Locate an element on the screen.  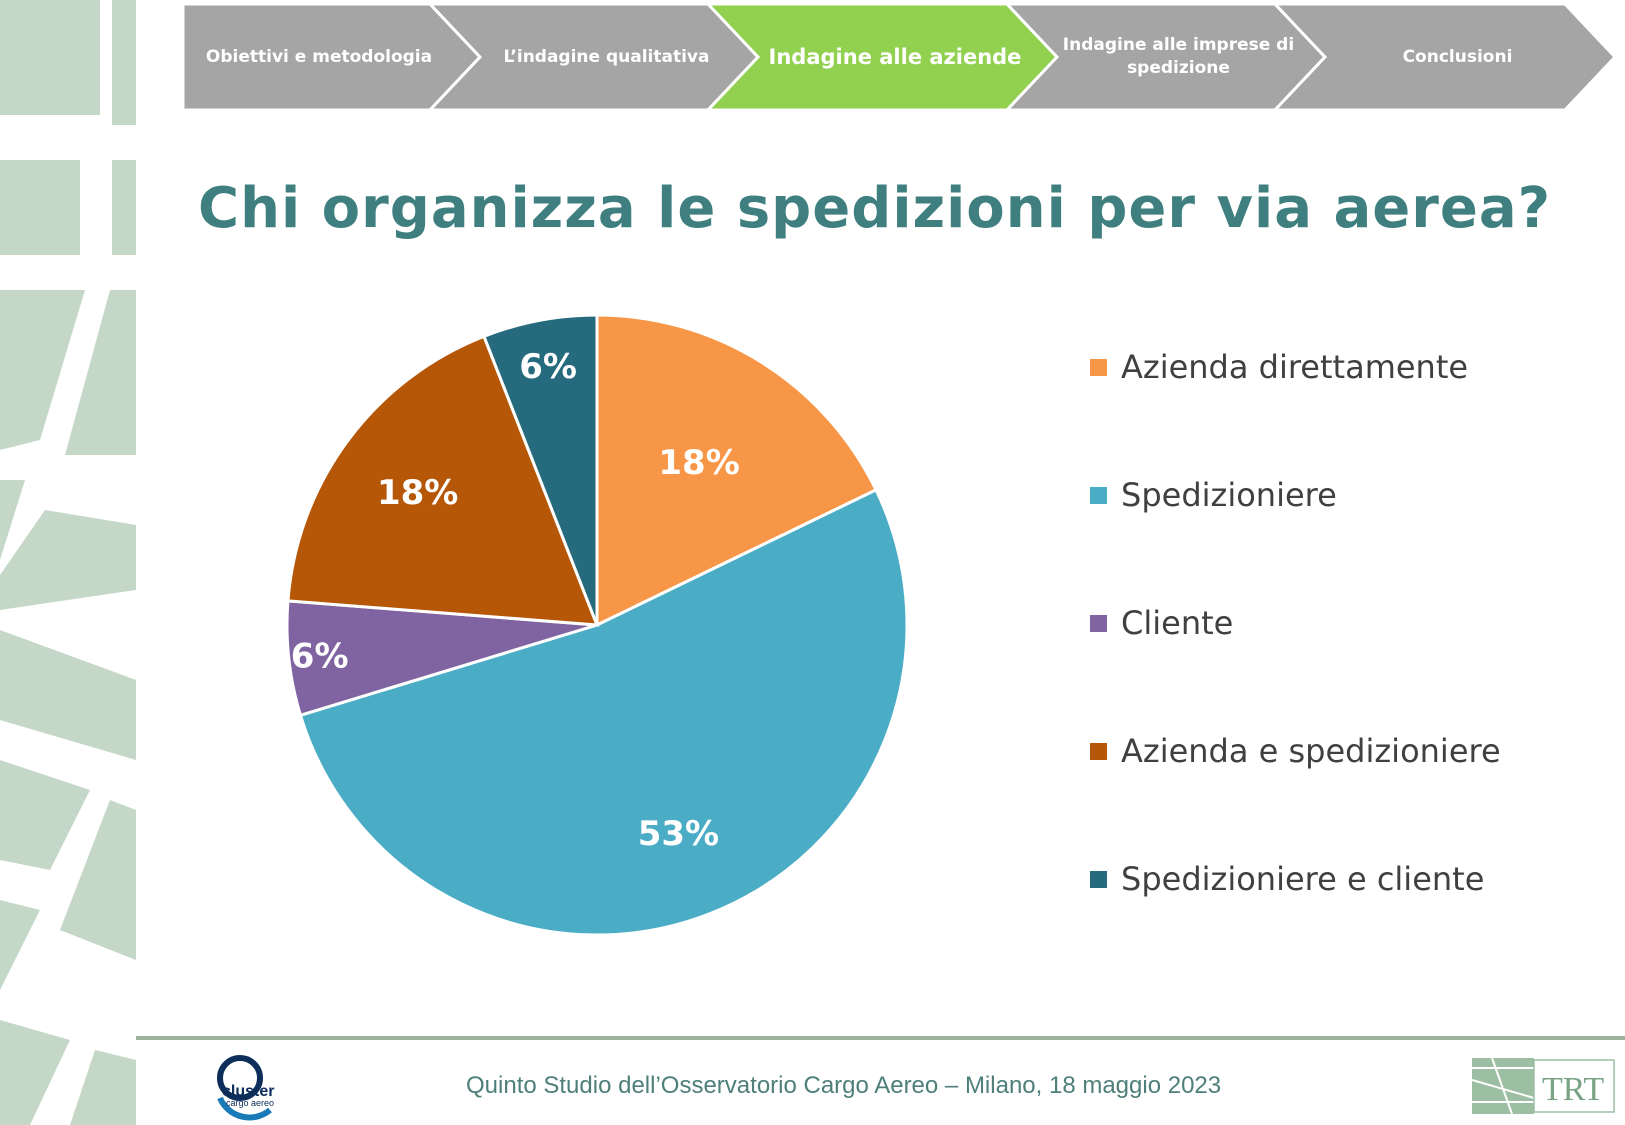
pie-data-label: 53% is located at coordinates (678, 834).